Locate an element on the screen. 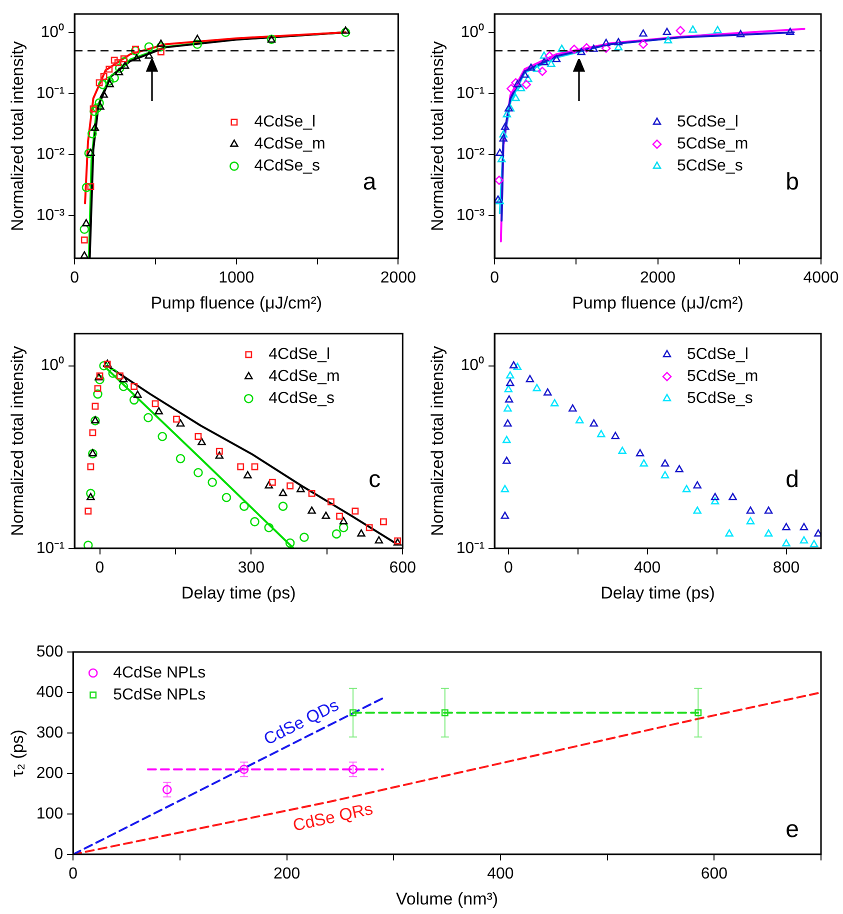  y-tick-label: 100 is located at coordinates (50, 813).